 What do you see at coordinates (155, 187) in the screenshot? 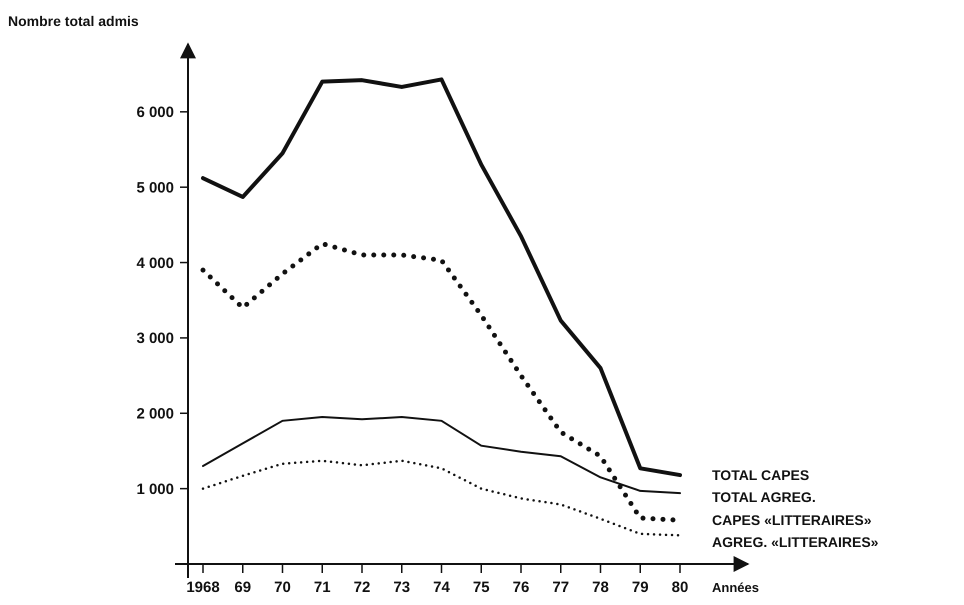
I see `y-tick-label: 5 000` at bounding box center [155, 187].